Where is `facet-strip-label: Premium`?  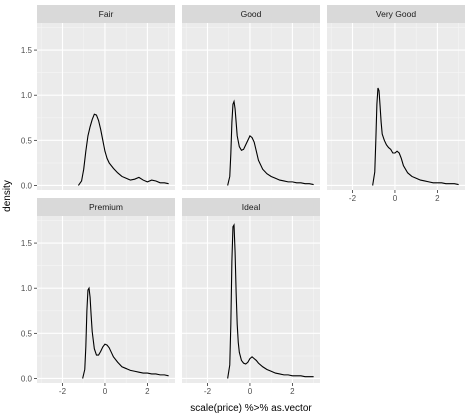
facet-strip-label: Premium is located at coordinates (106, 207).